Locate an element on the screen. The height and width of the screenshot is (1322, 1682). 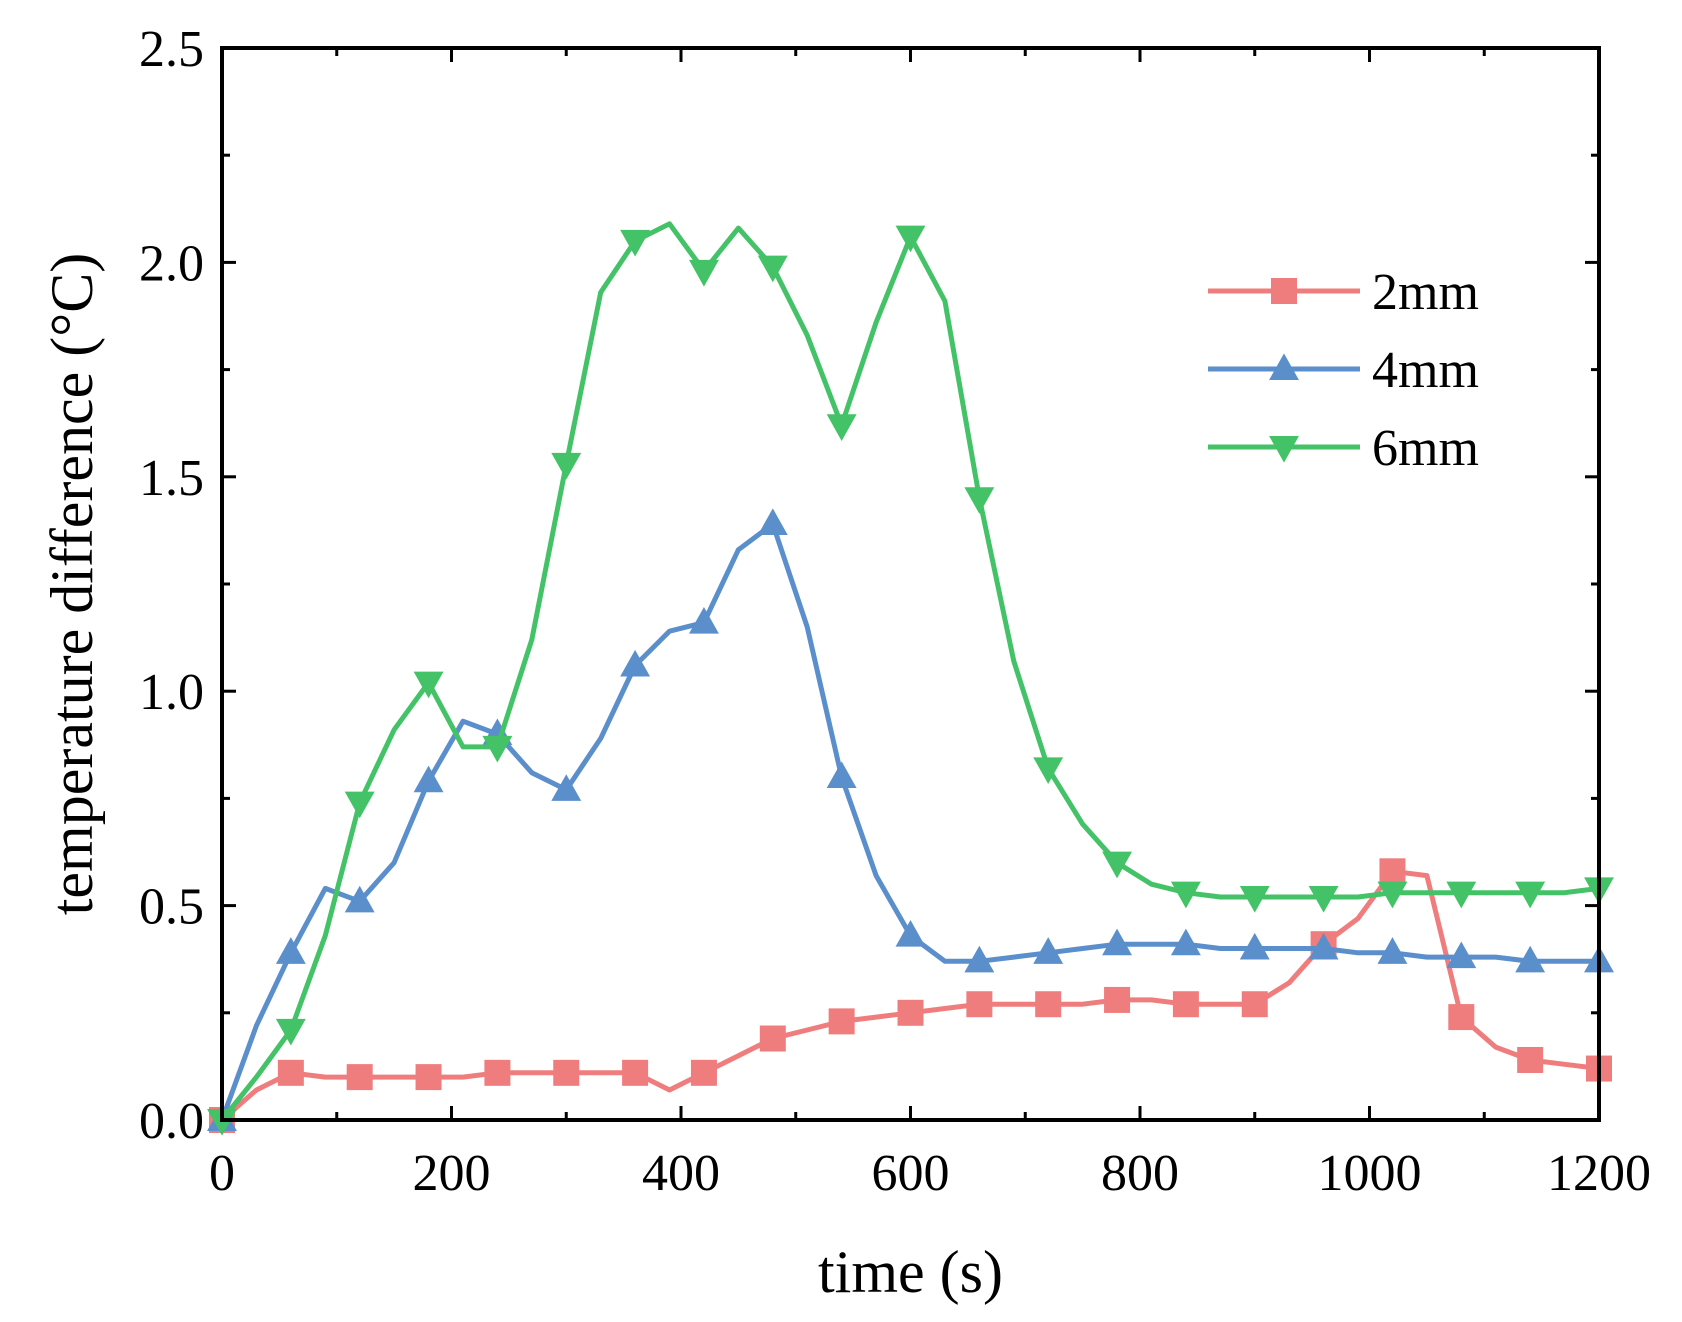
legend: 2mm 4mm 6mm is located at coordinates (1343, 370).